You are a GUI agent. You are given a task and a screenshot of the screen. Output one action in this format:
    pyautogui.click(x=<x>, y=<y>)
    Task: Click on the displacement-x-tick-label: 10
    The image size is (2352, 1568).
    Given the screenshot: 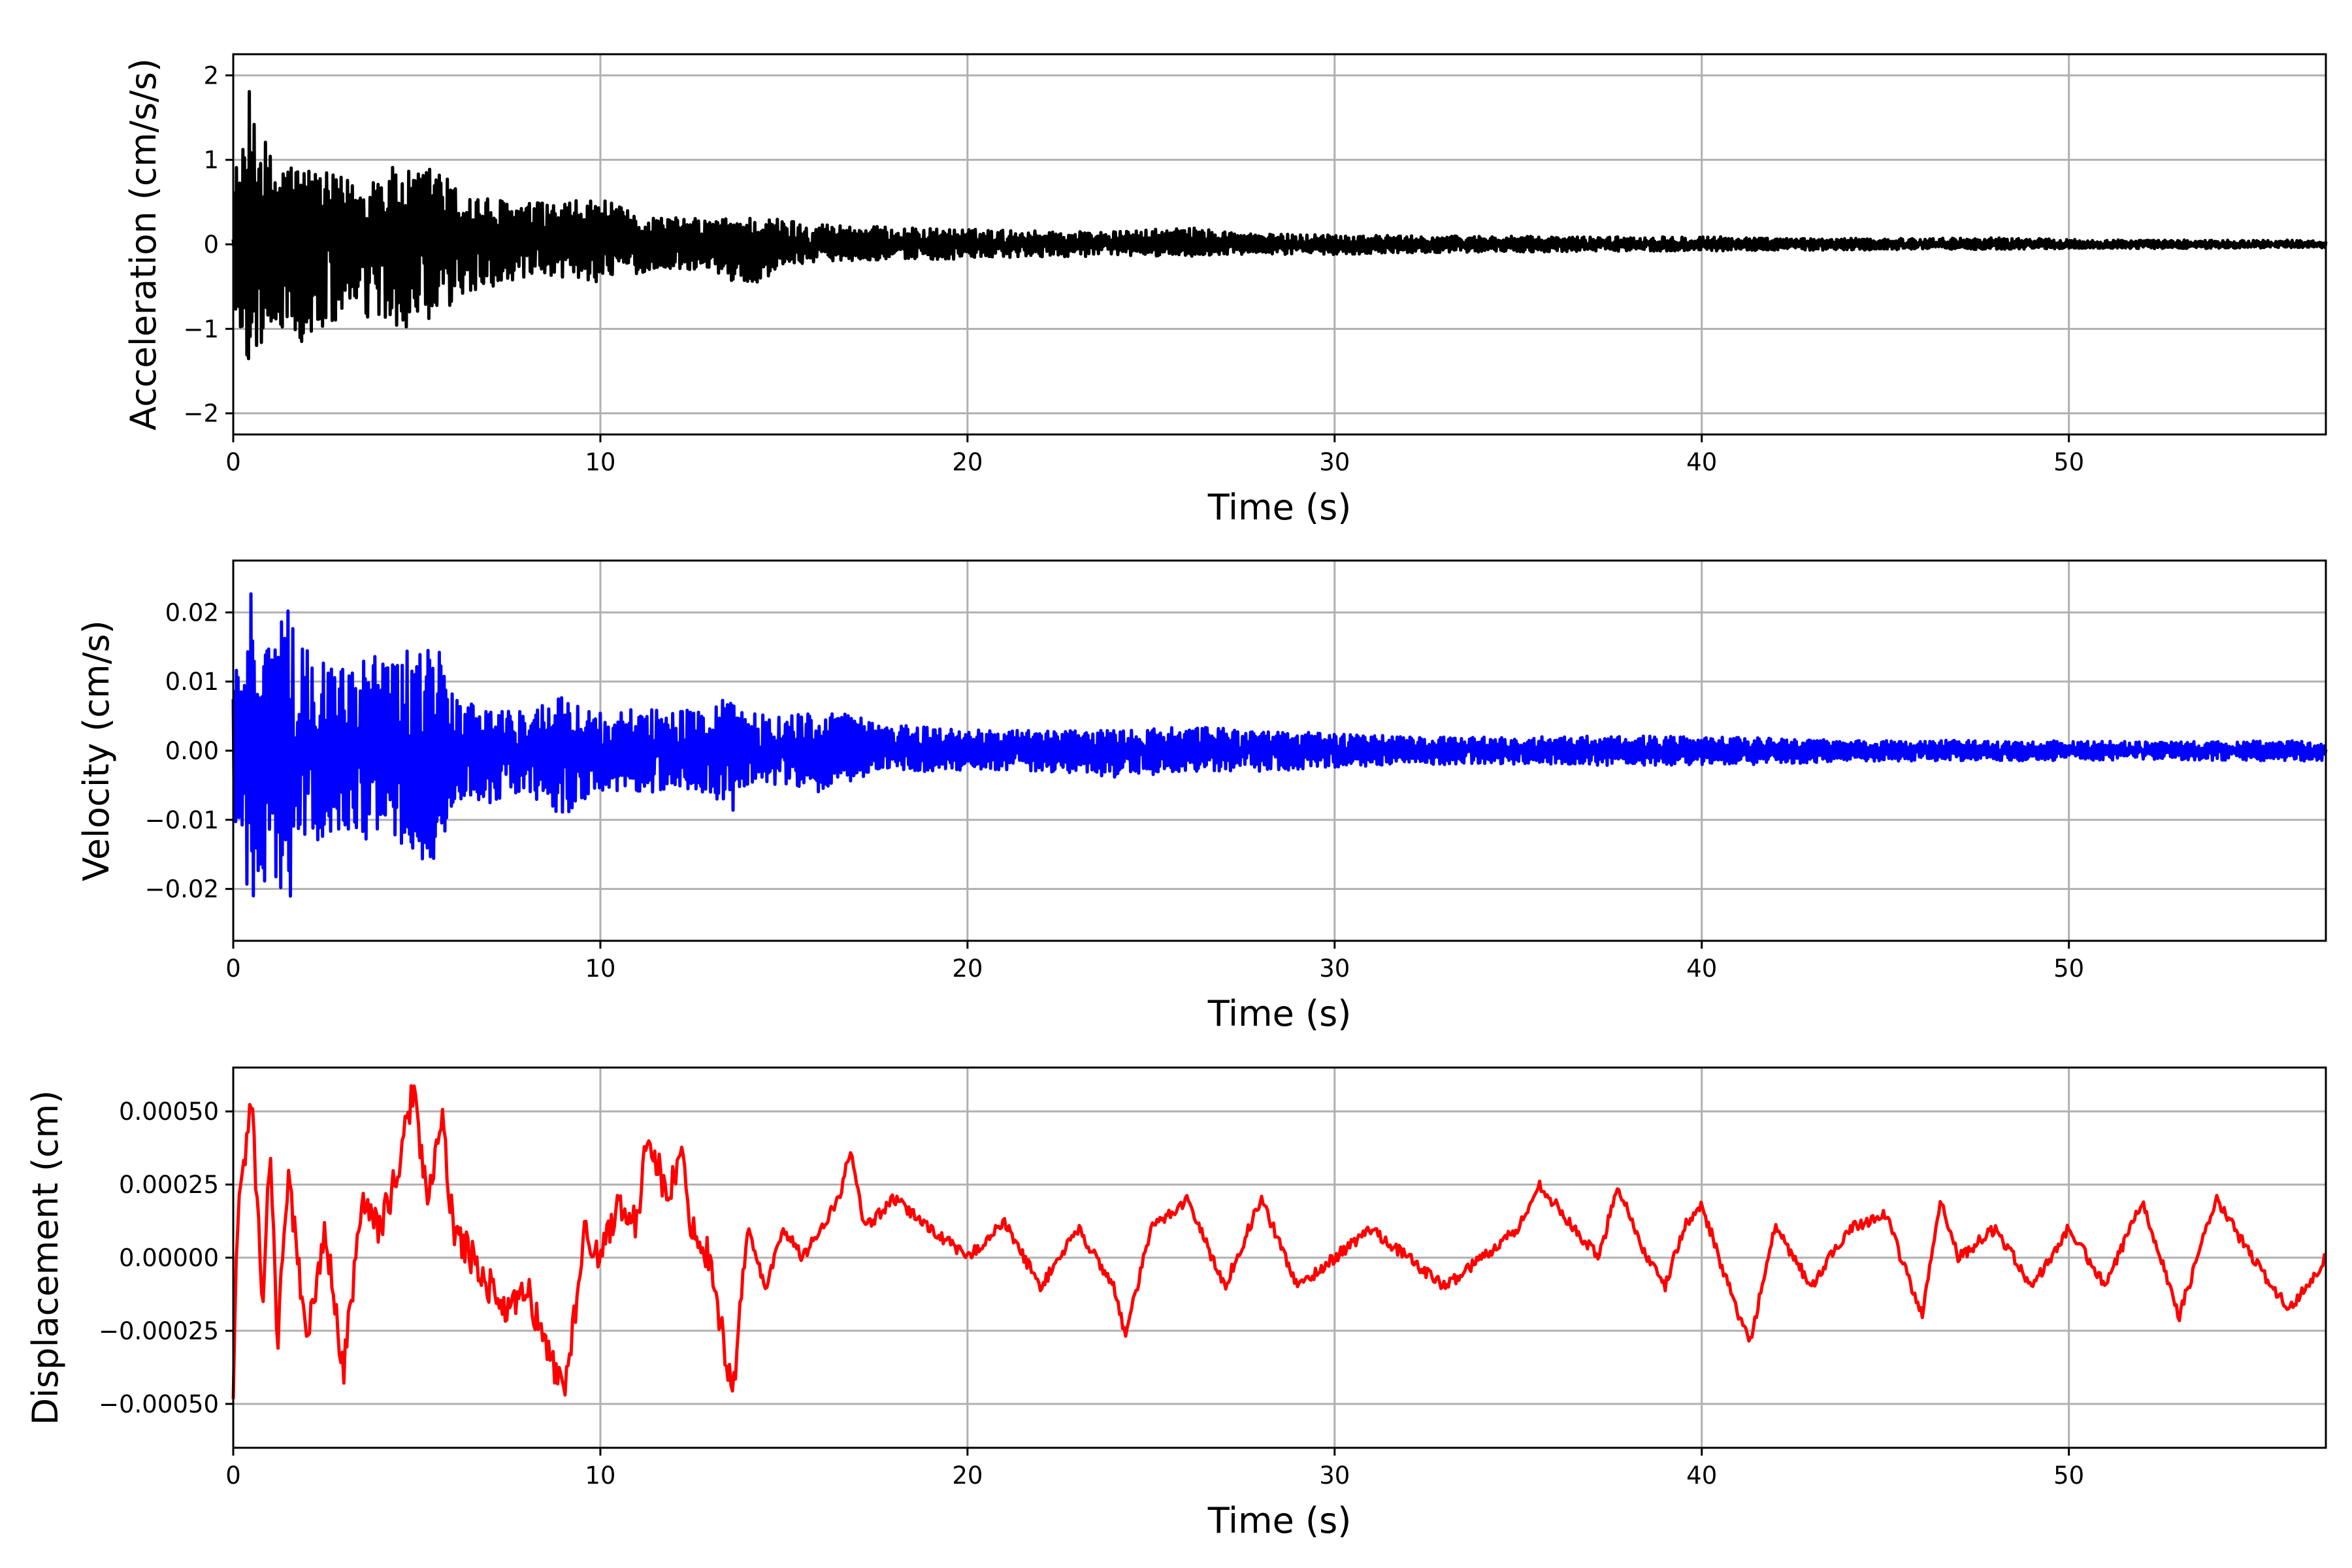 What is the action you would take?
    pyautogui.click(x=600, y=1476)
    